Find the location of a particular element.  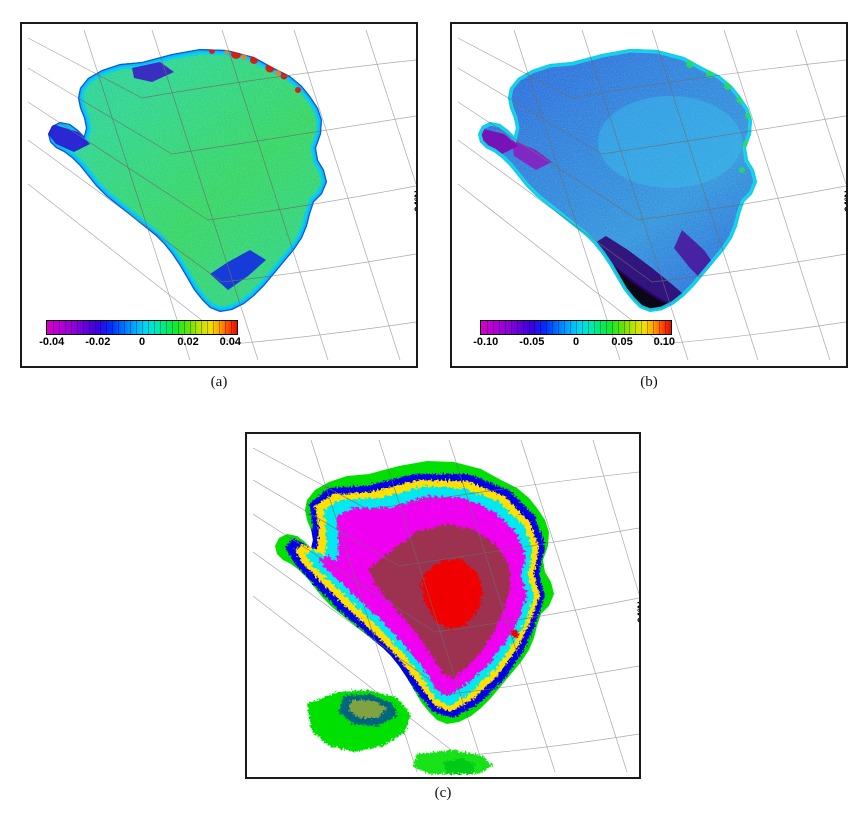

colorbar-a-labels: -0.04 -0.02 0 0.02 0.04 is located at coordinates (140, 343).